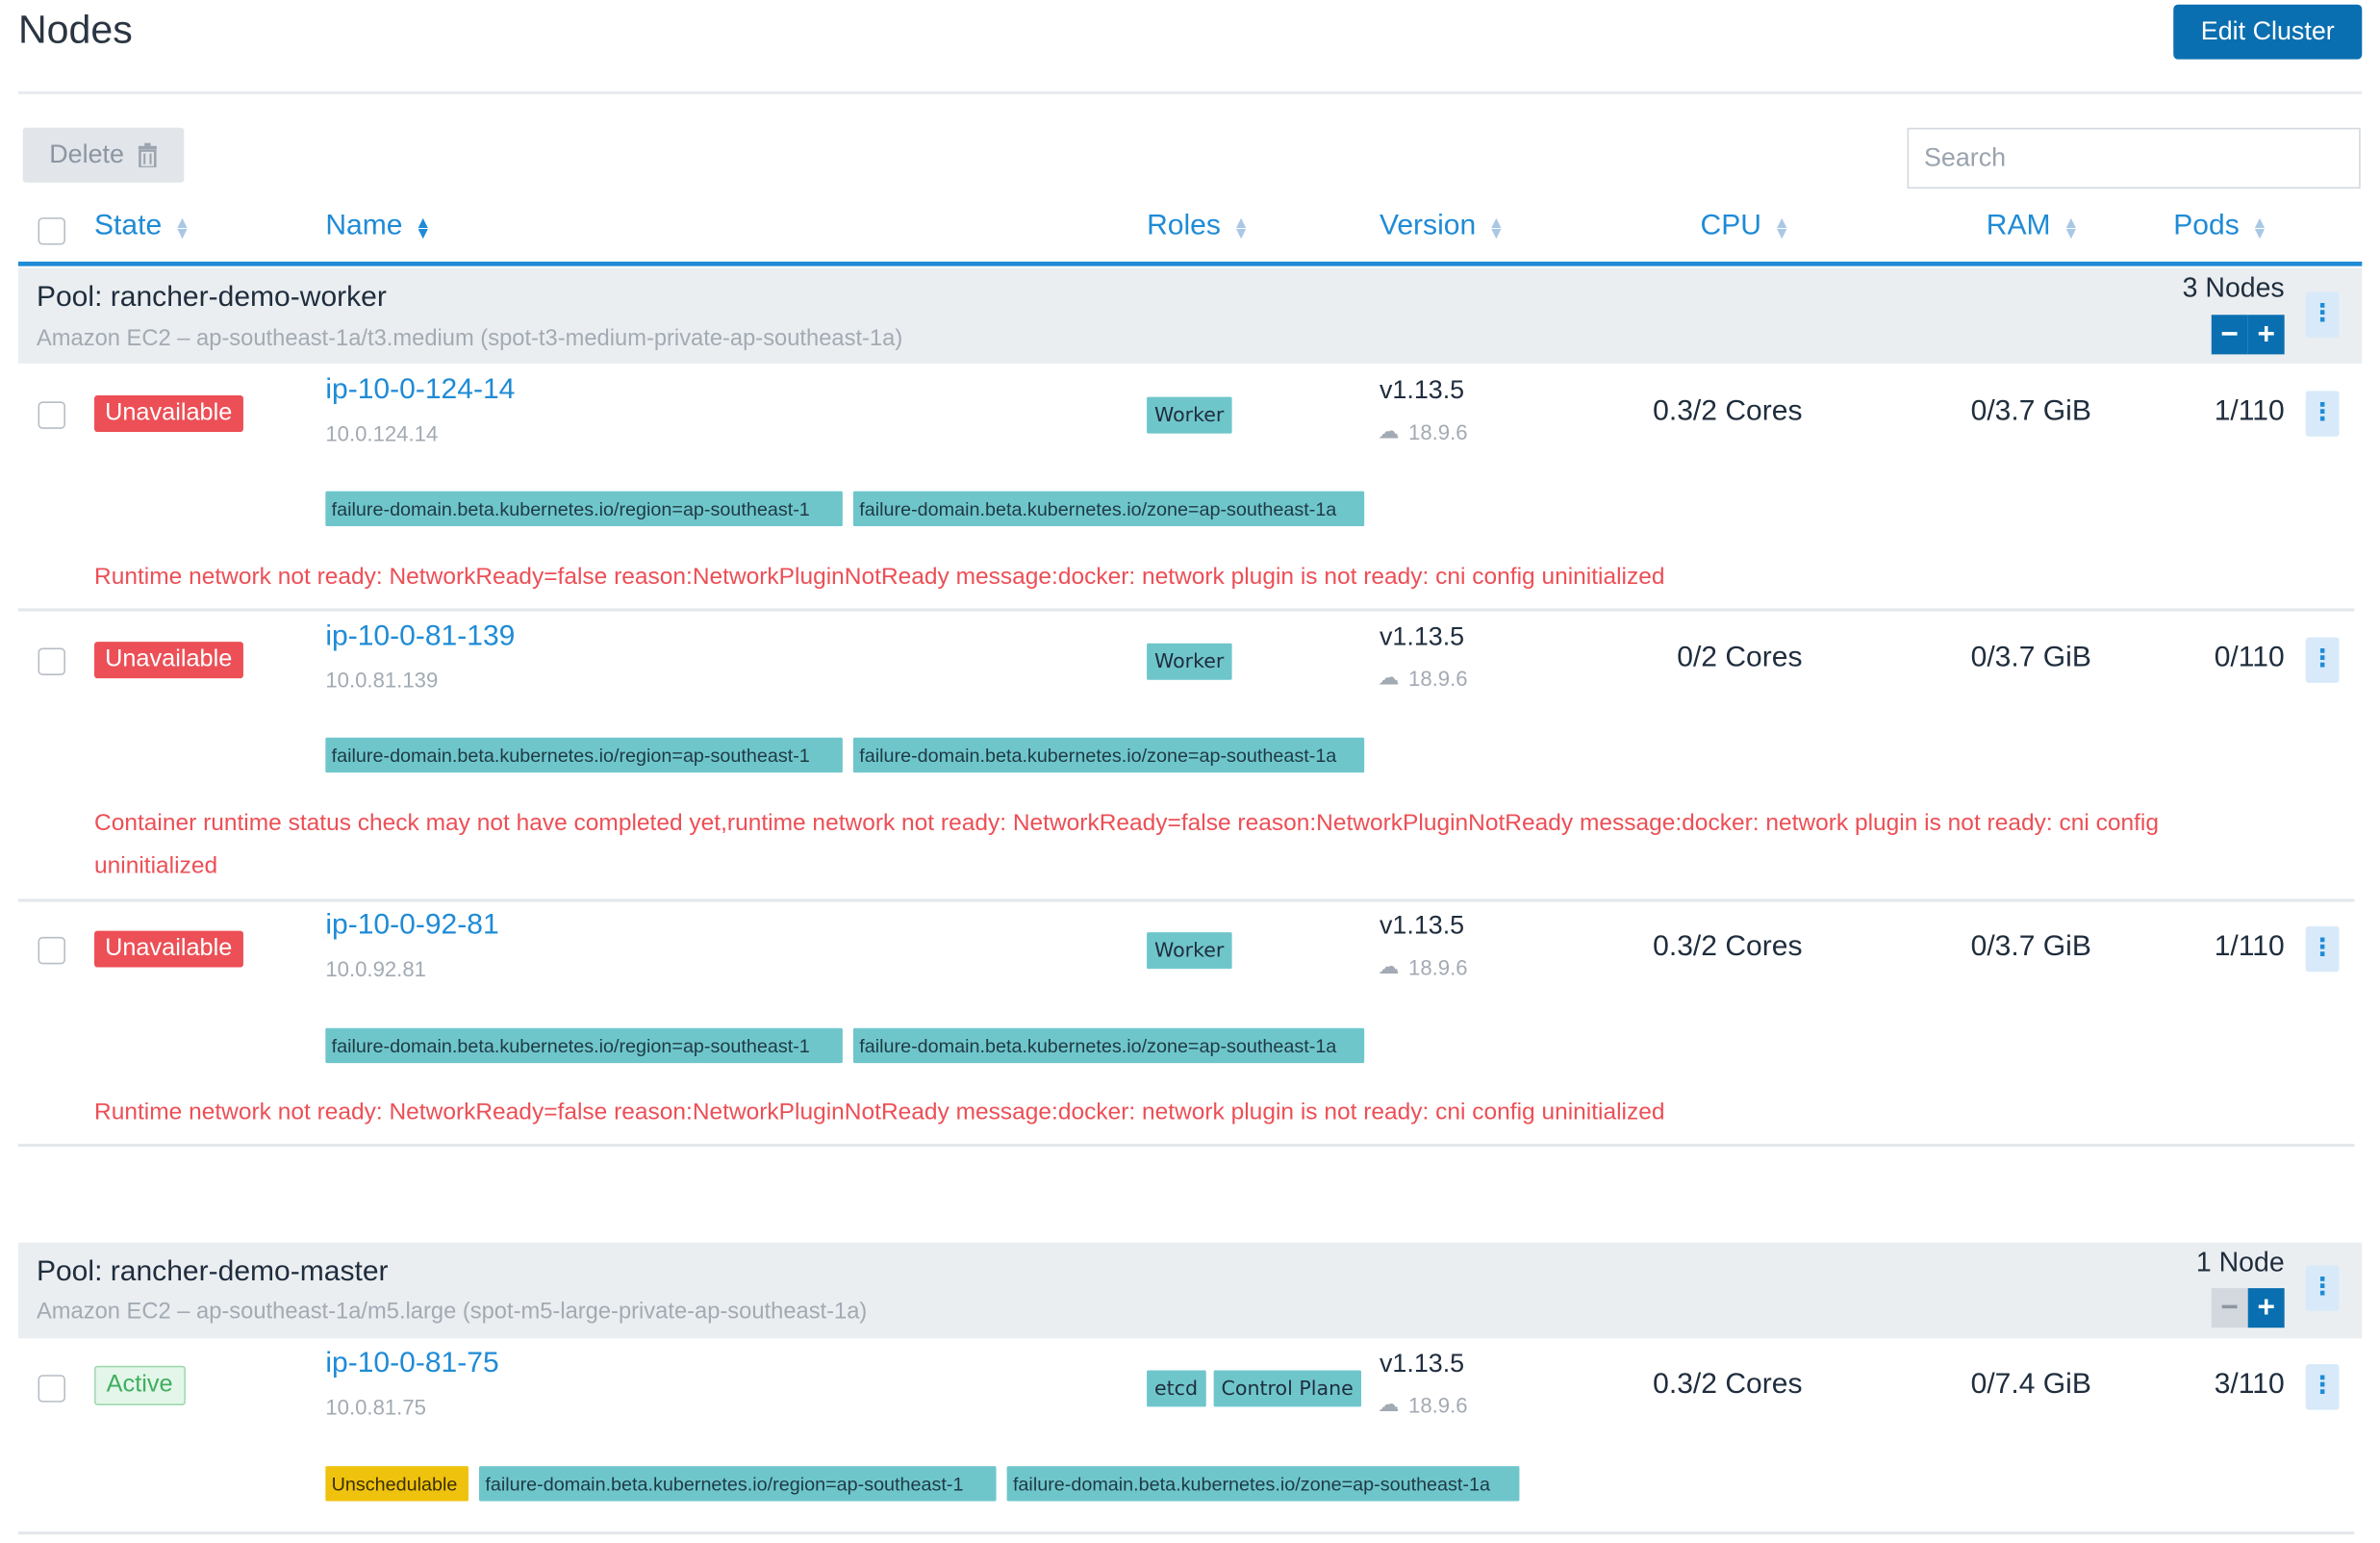 The width and height of the screenshot is (2380, 1543). Describe the element at coordinates (1176, 1389) in the screenshot. I see `role-badge: etcd` at that location.